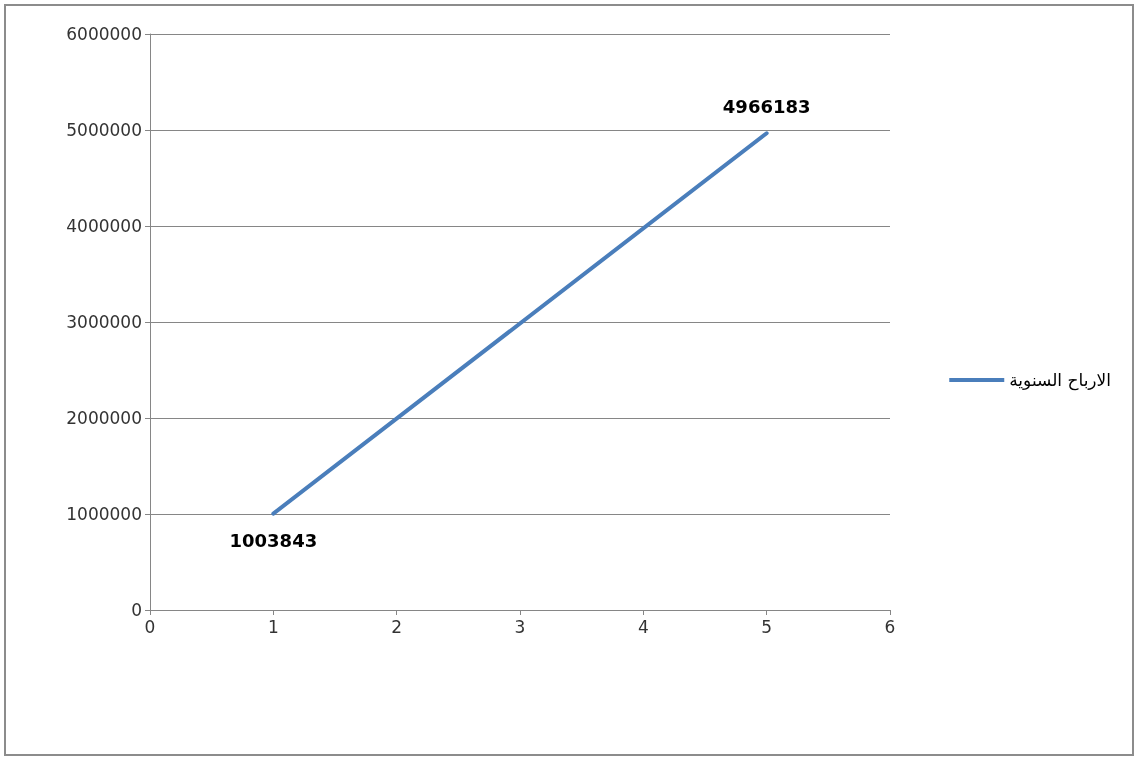 Image resolution: width=1138 pixels, height=758 pixels. Describe the element at coordinates (104, 130) in the screenshot. I see `y-tick-label: 5000000` at that location.